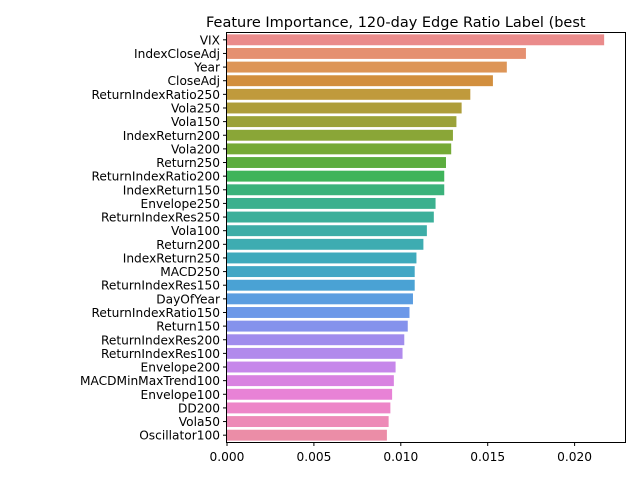 The image size is (640, 480). Describe the element at coordinates (195, 149) in the screenshot. I see `y-tick-label: Vola200` at that location.